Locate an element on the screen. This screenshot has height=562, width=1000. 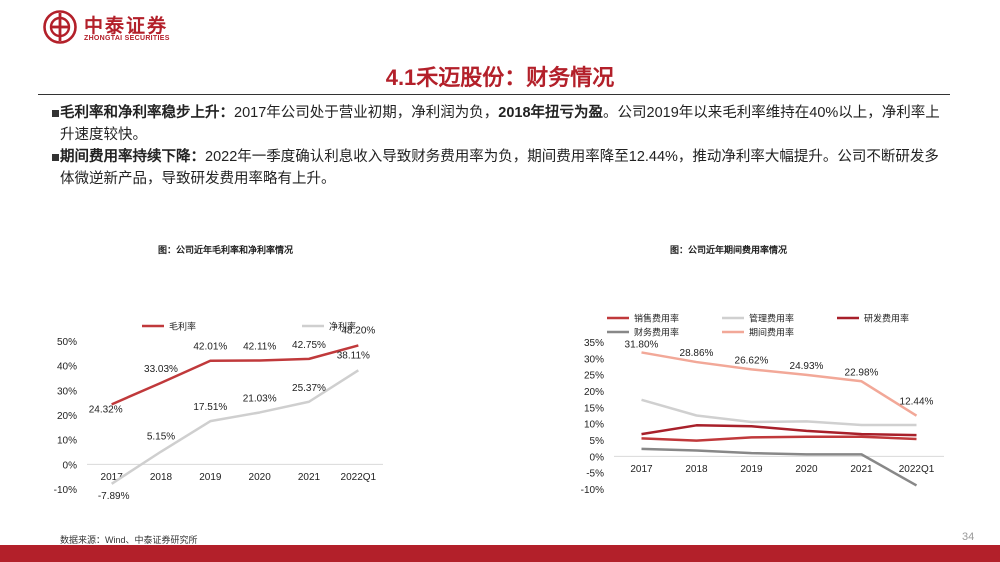
data-label: 48.20% is located at coordinates (358, 330).